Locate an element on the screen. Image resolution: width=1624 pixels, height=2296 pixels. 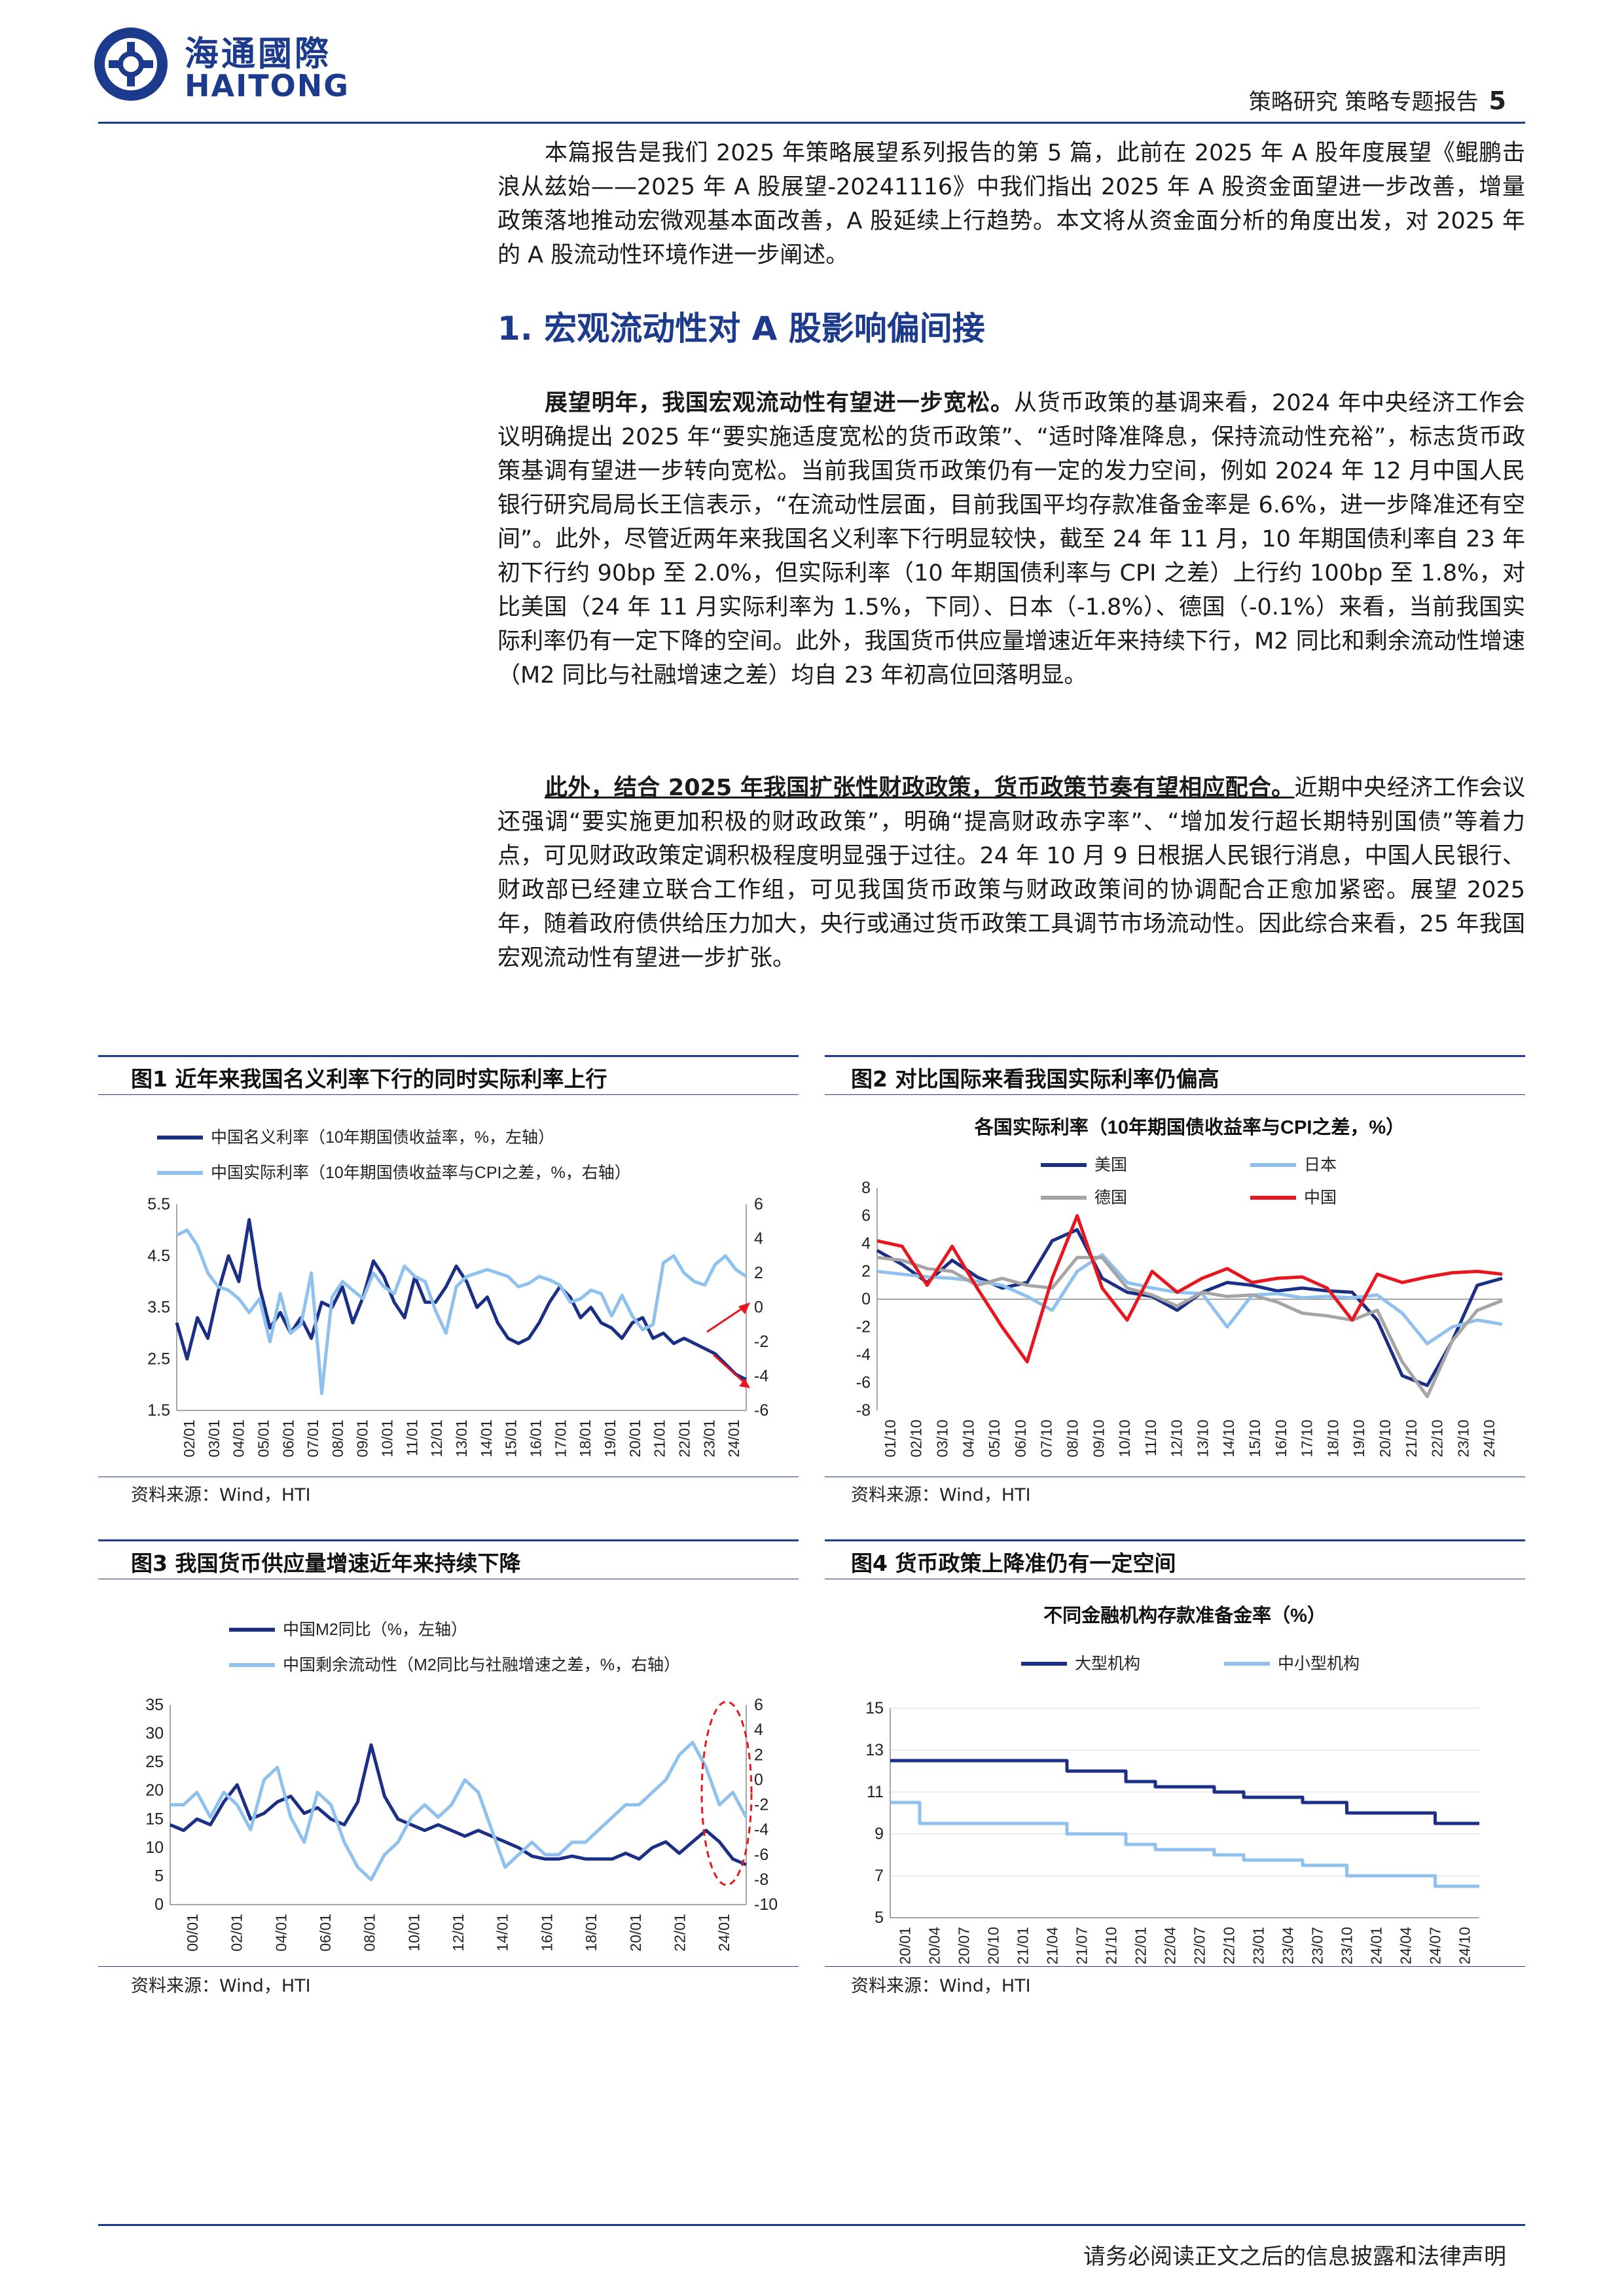
y-right-tick-label: -2 is located at coordinates (761, 1342).